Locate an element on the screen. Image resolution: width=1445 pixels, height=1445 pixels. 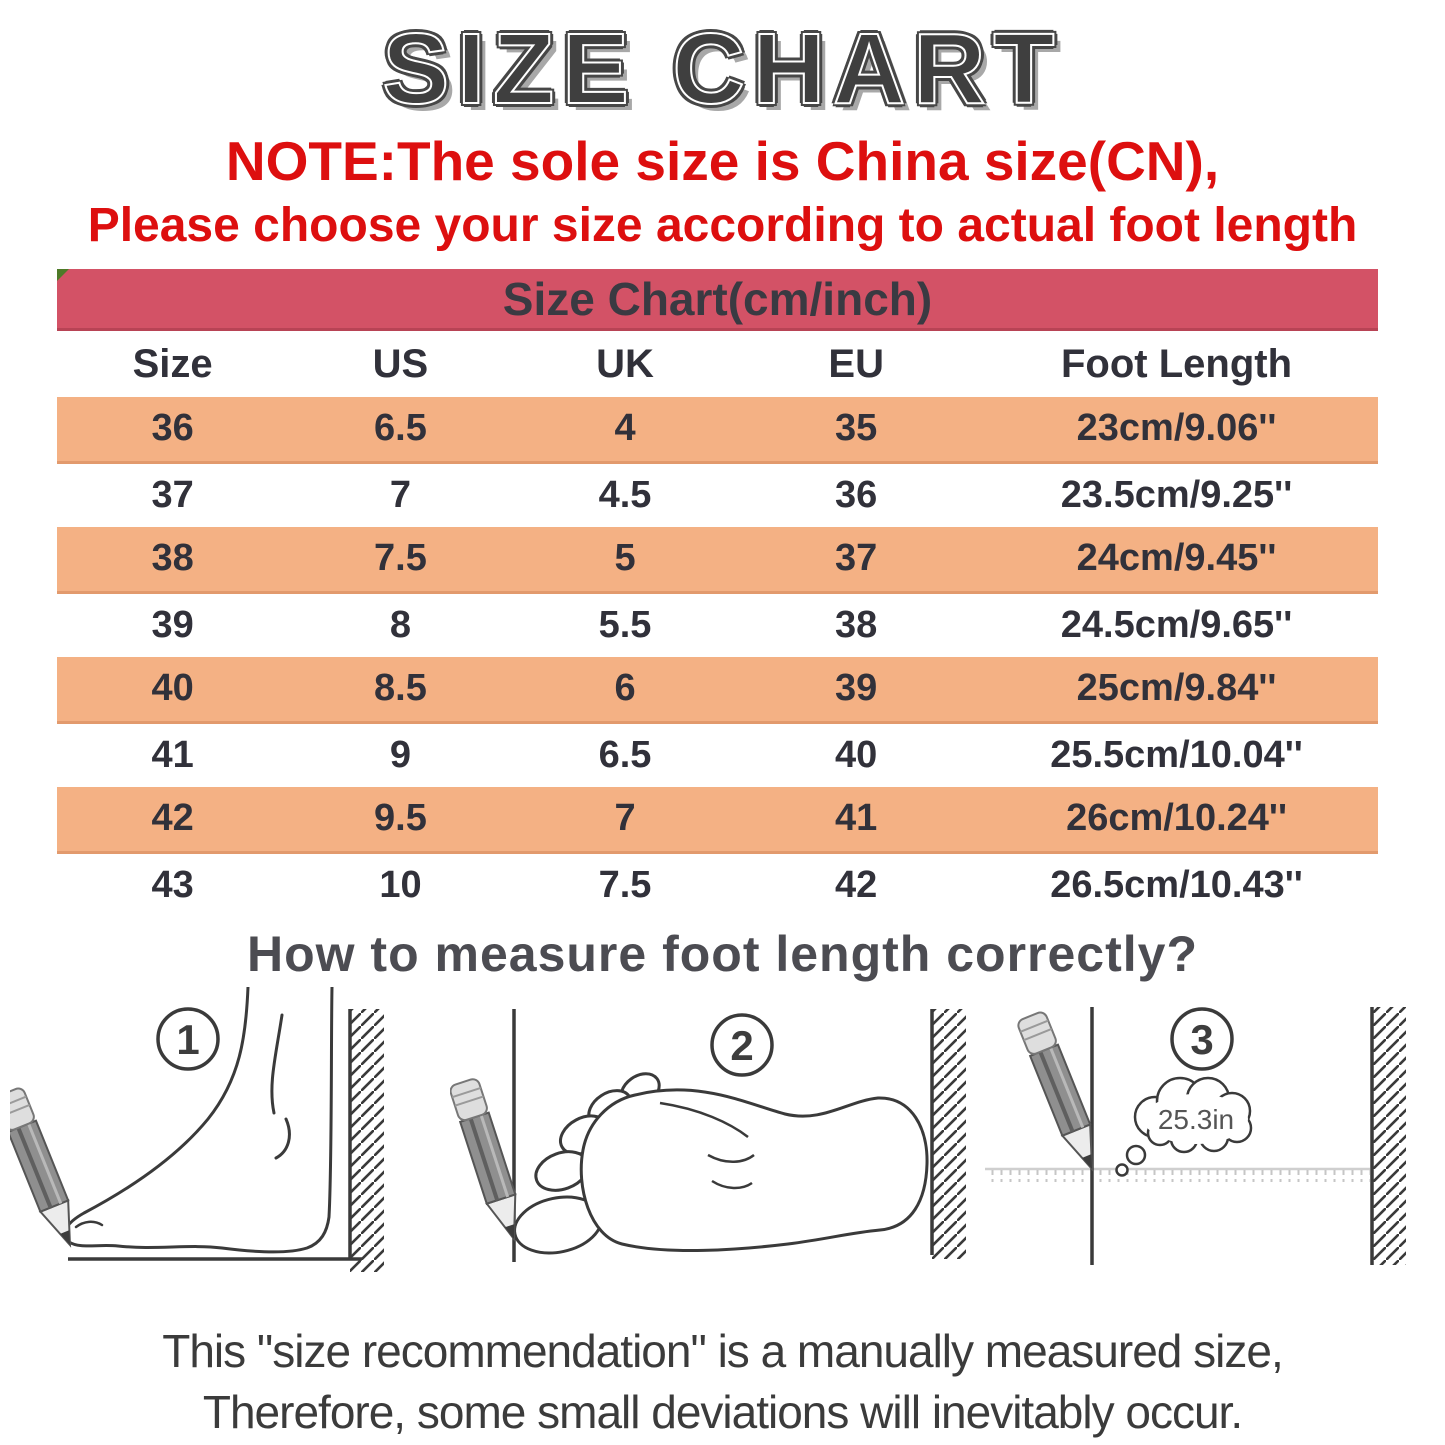
corner-artifact is located at coordinates (63, 275).